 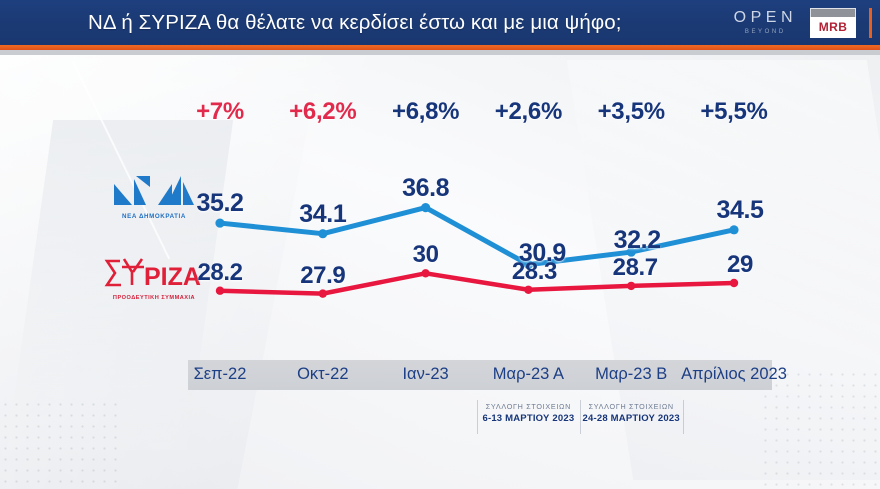 What do you see at coordinates (631, 374) in the screenshot?
I see `x-axis-label: Μαρ-23 Β` at bounding box center [631, 374].